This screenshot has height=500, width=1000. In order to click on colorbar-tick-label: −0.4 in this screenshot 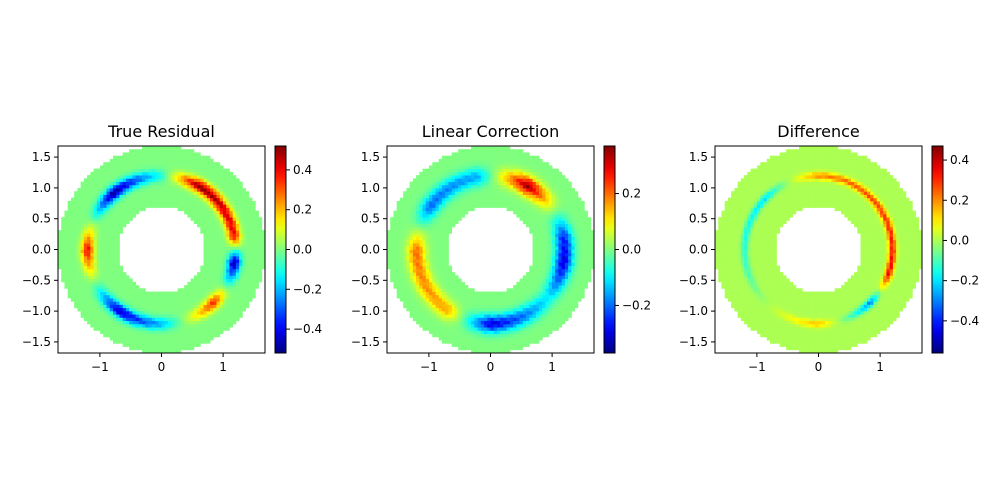, I will do `click(307, 329)`.